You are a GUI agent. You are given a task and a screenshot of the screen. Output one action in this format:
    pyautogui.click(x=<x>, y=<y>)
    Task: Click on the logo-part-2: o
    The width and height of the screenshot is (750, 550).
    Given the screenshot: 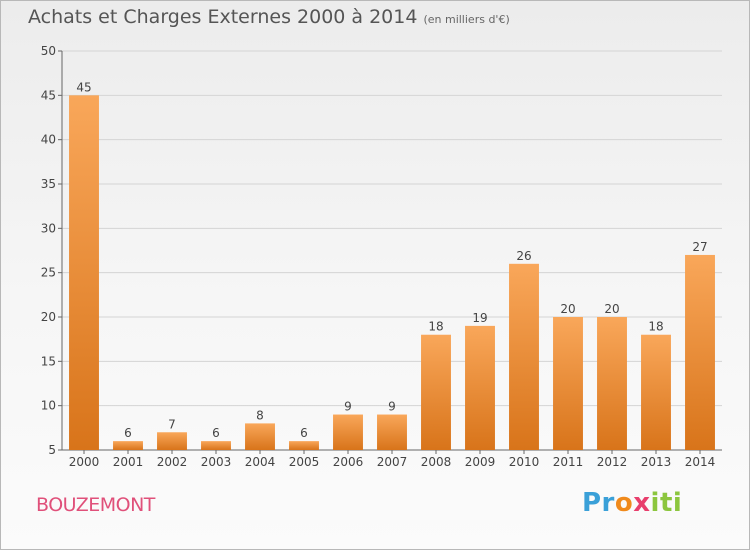 What is the action you would take?
    pyautogui.click(x=624, y=503)
    